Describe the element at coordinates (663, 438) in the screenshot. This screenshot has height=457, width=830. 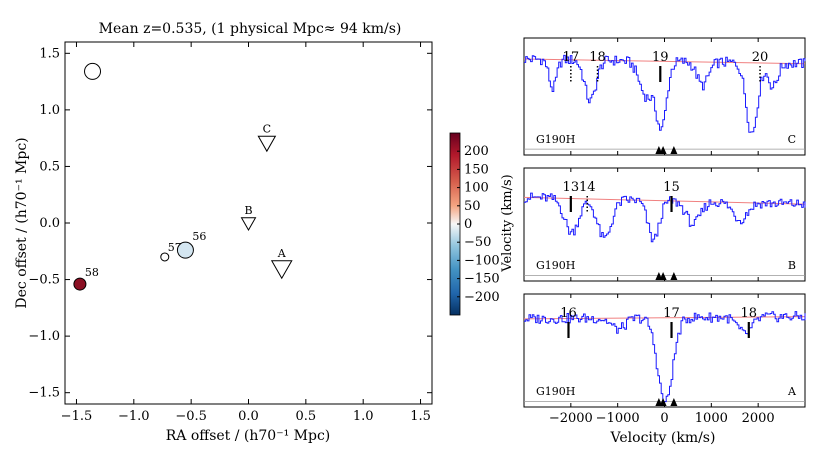
I see `spectra-xlabel: Velocity (km/s)` at that location.